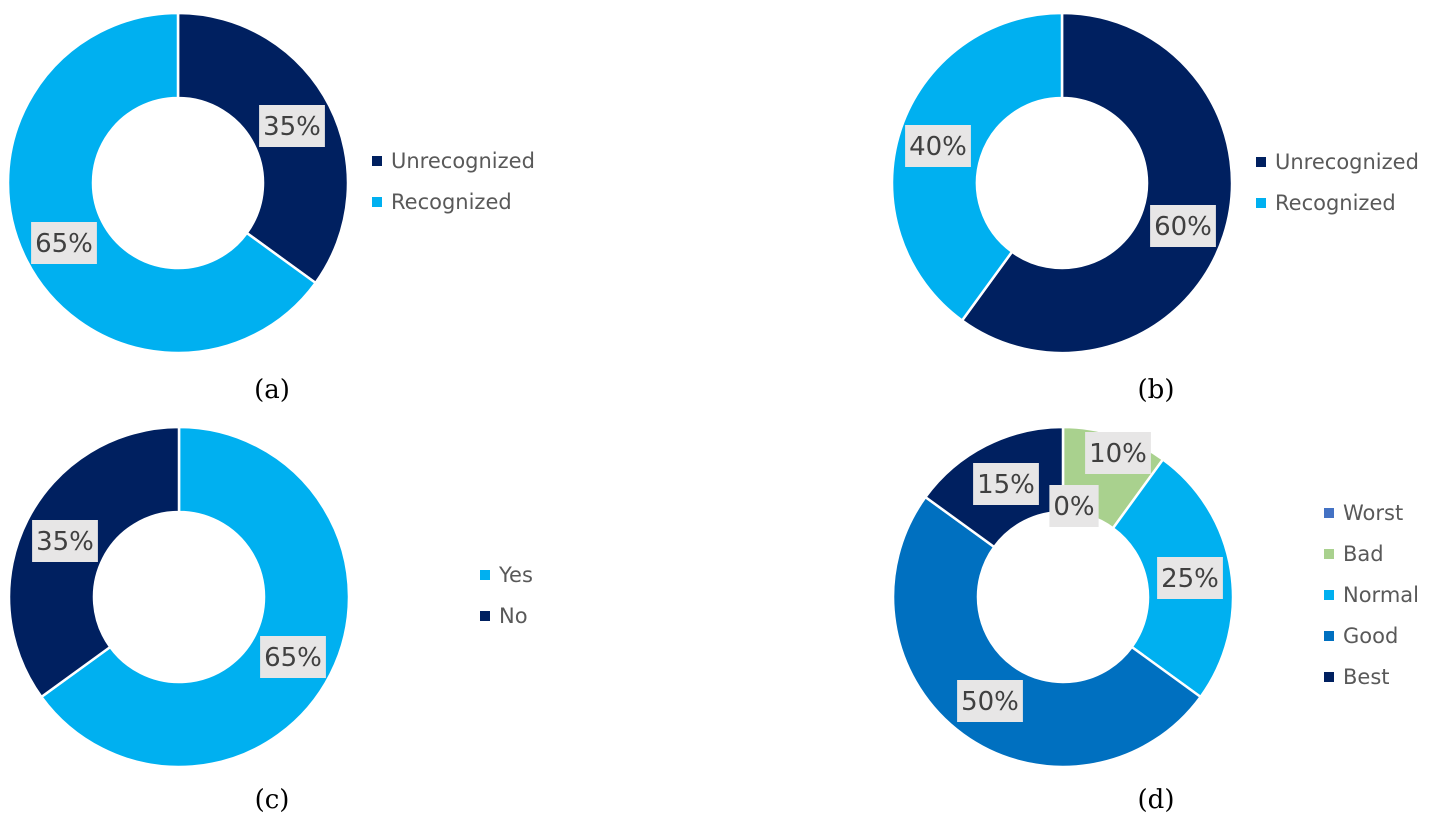  I want to click on legend-item-worst: Worst, so click(1363, 513).